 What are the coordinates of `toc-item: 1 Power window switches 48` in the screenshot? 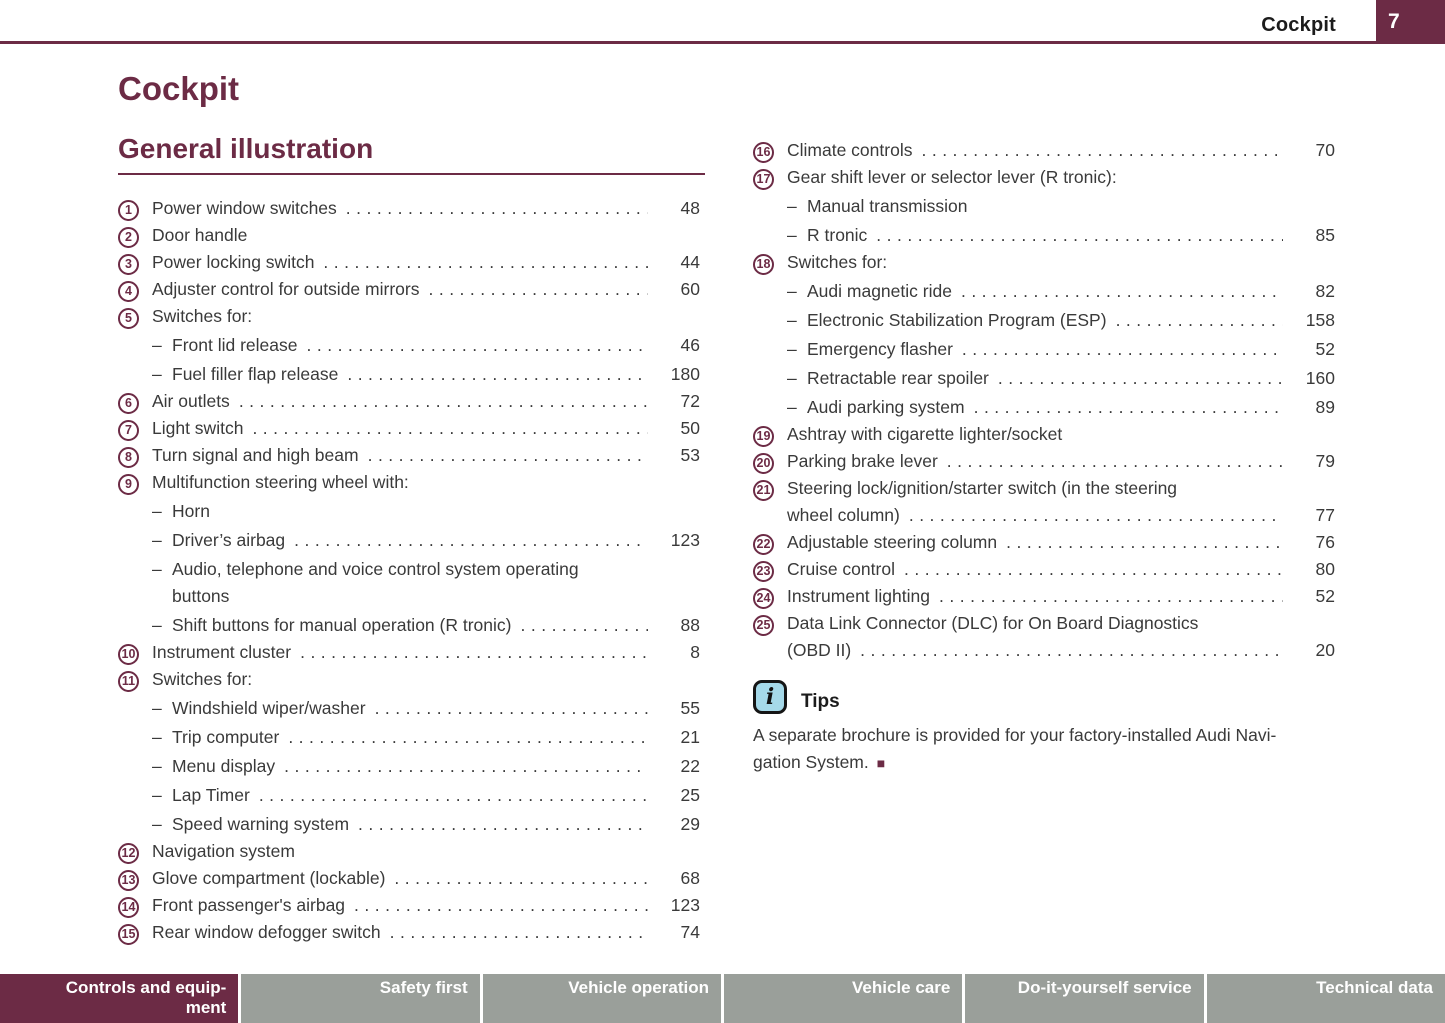 It's located at (409, 208).